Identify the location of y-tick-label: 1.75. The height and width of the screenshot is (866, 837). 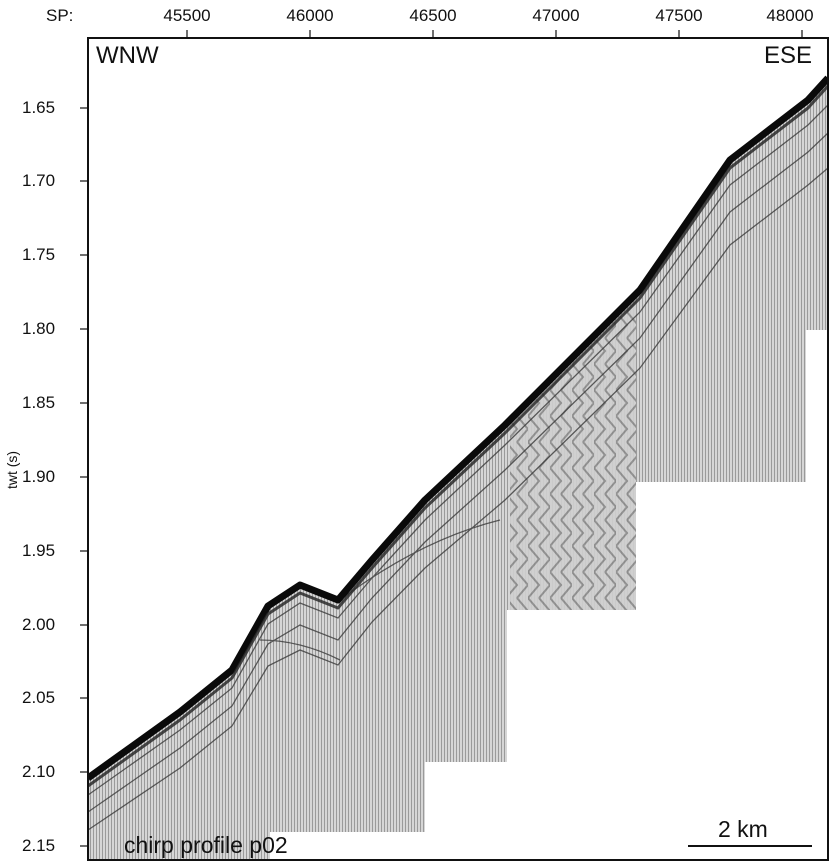
(39, 254).